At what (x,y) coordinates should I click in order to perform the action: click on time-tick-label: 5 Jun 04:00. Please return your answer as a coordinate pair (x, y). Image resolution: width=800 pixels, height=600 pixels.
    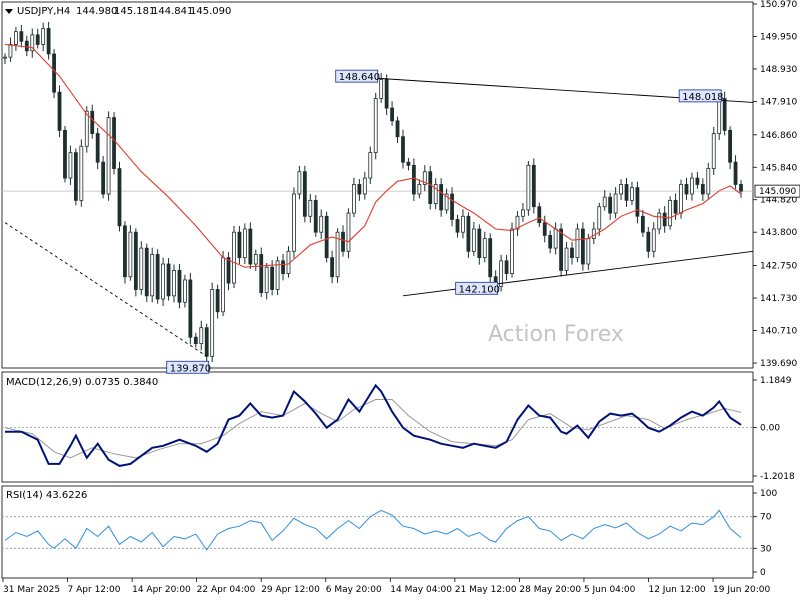
    Looking at the image, I should click on (610, 590).